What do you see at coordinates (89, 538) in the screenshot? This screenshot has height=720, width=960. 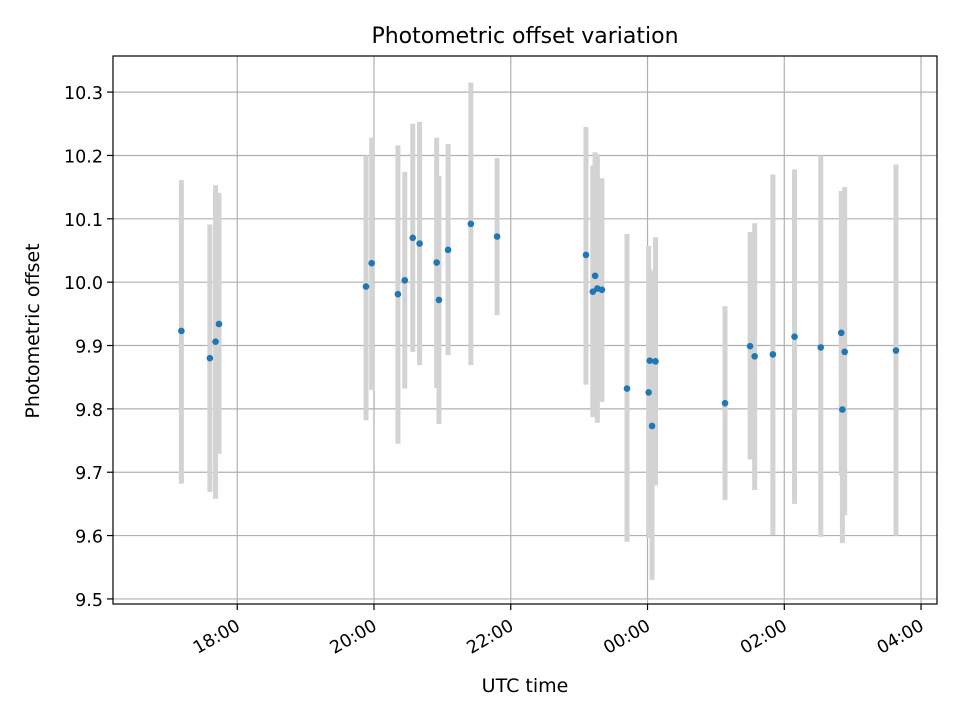 I see `y-tick-label: 9.6` at bounding box center [89, 538].